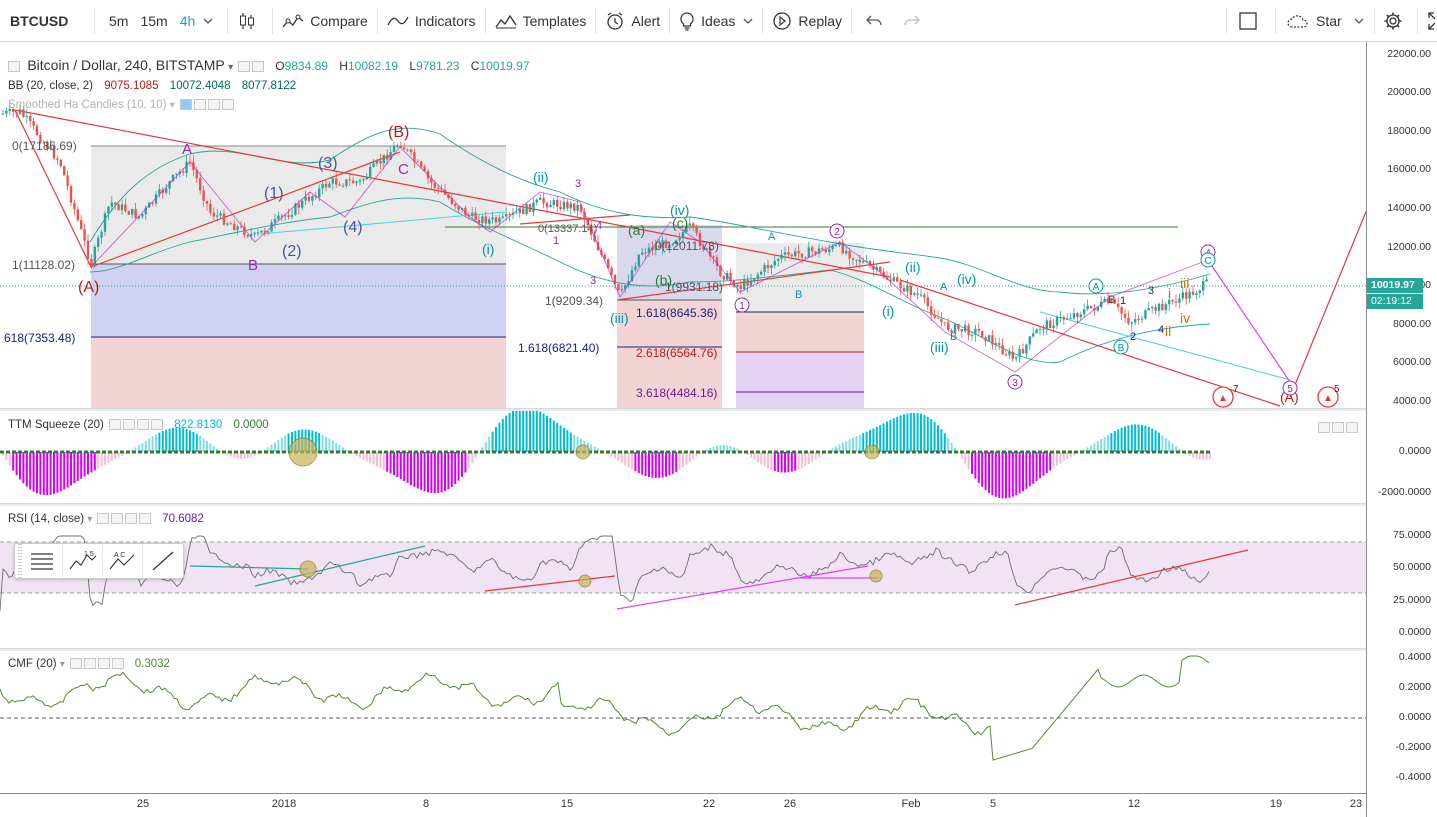 The image size is (1437, 817). I want to click on earnings-marker-icon: ▲ 7, so click(1225, 396).